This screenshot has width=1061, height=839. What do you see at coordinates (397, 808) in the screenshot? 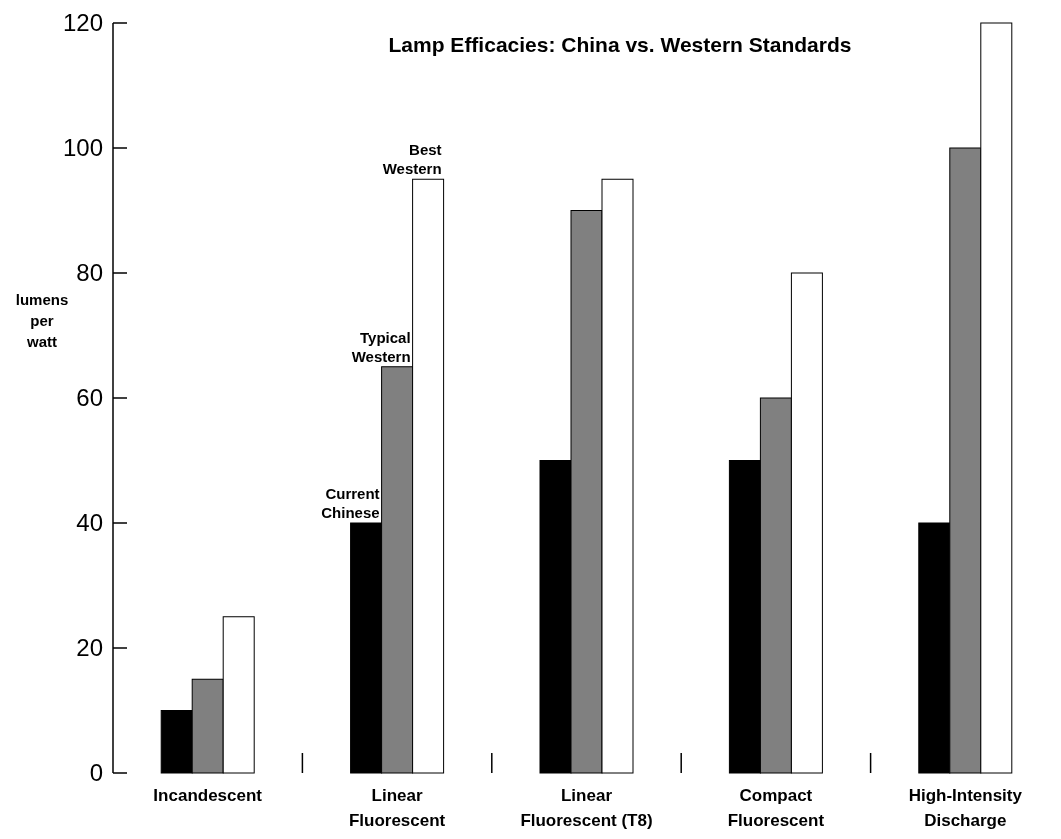
I see `x-tick-label: Linear Fluorescent` at bounding box center [397, 808].